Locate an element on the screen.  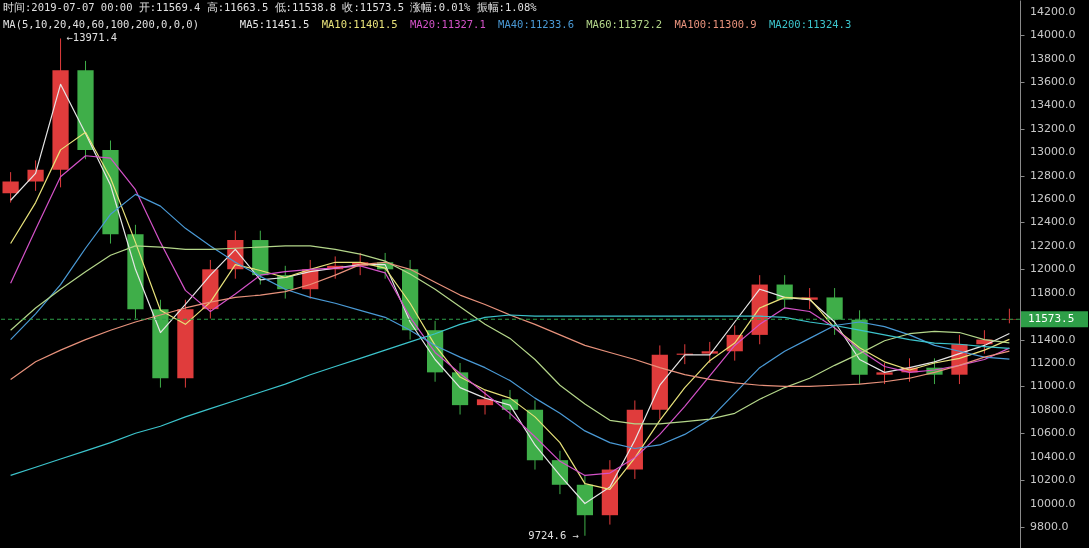
y-tick-label: 10400.0 is located at coordinates (1053, 456).